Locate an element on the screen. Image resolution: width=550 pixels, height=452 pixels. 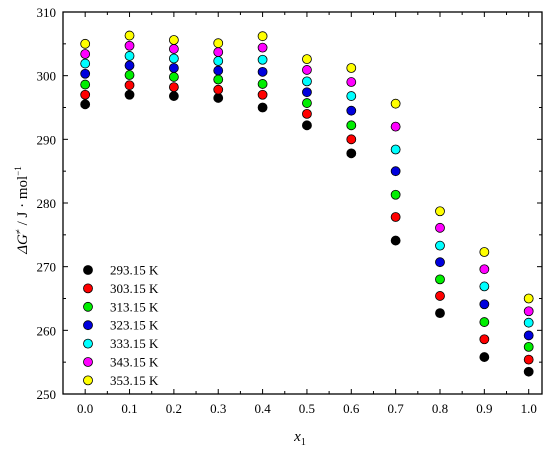
x-axis-sub: 1 is located at coordinates (303, 442).